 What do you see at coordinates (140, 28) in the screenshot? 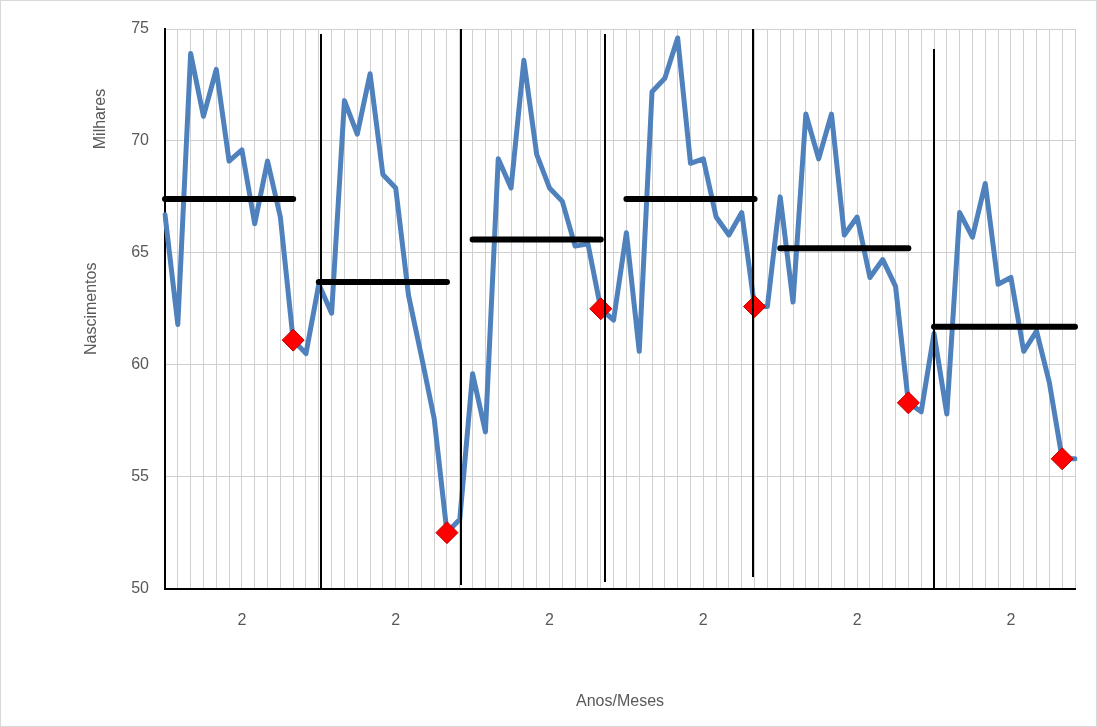
I see `y-tick-label: 75` at bounding box center [140, 28].